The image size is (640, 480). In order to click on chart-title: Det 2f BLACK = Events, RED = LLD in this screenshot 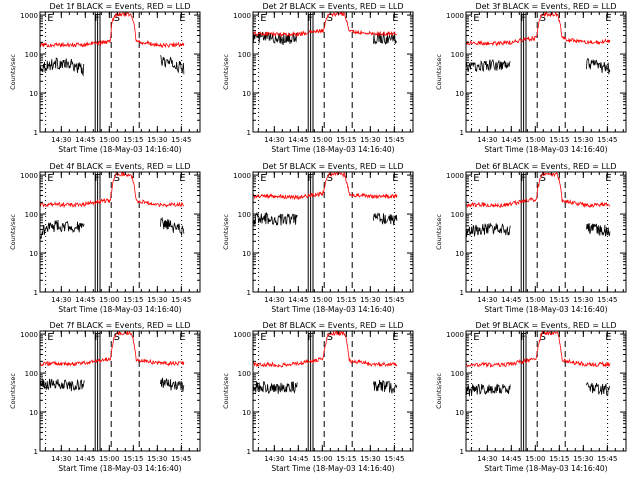, I will do `click(332, 6)`.